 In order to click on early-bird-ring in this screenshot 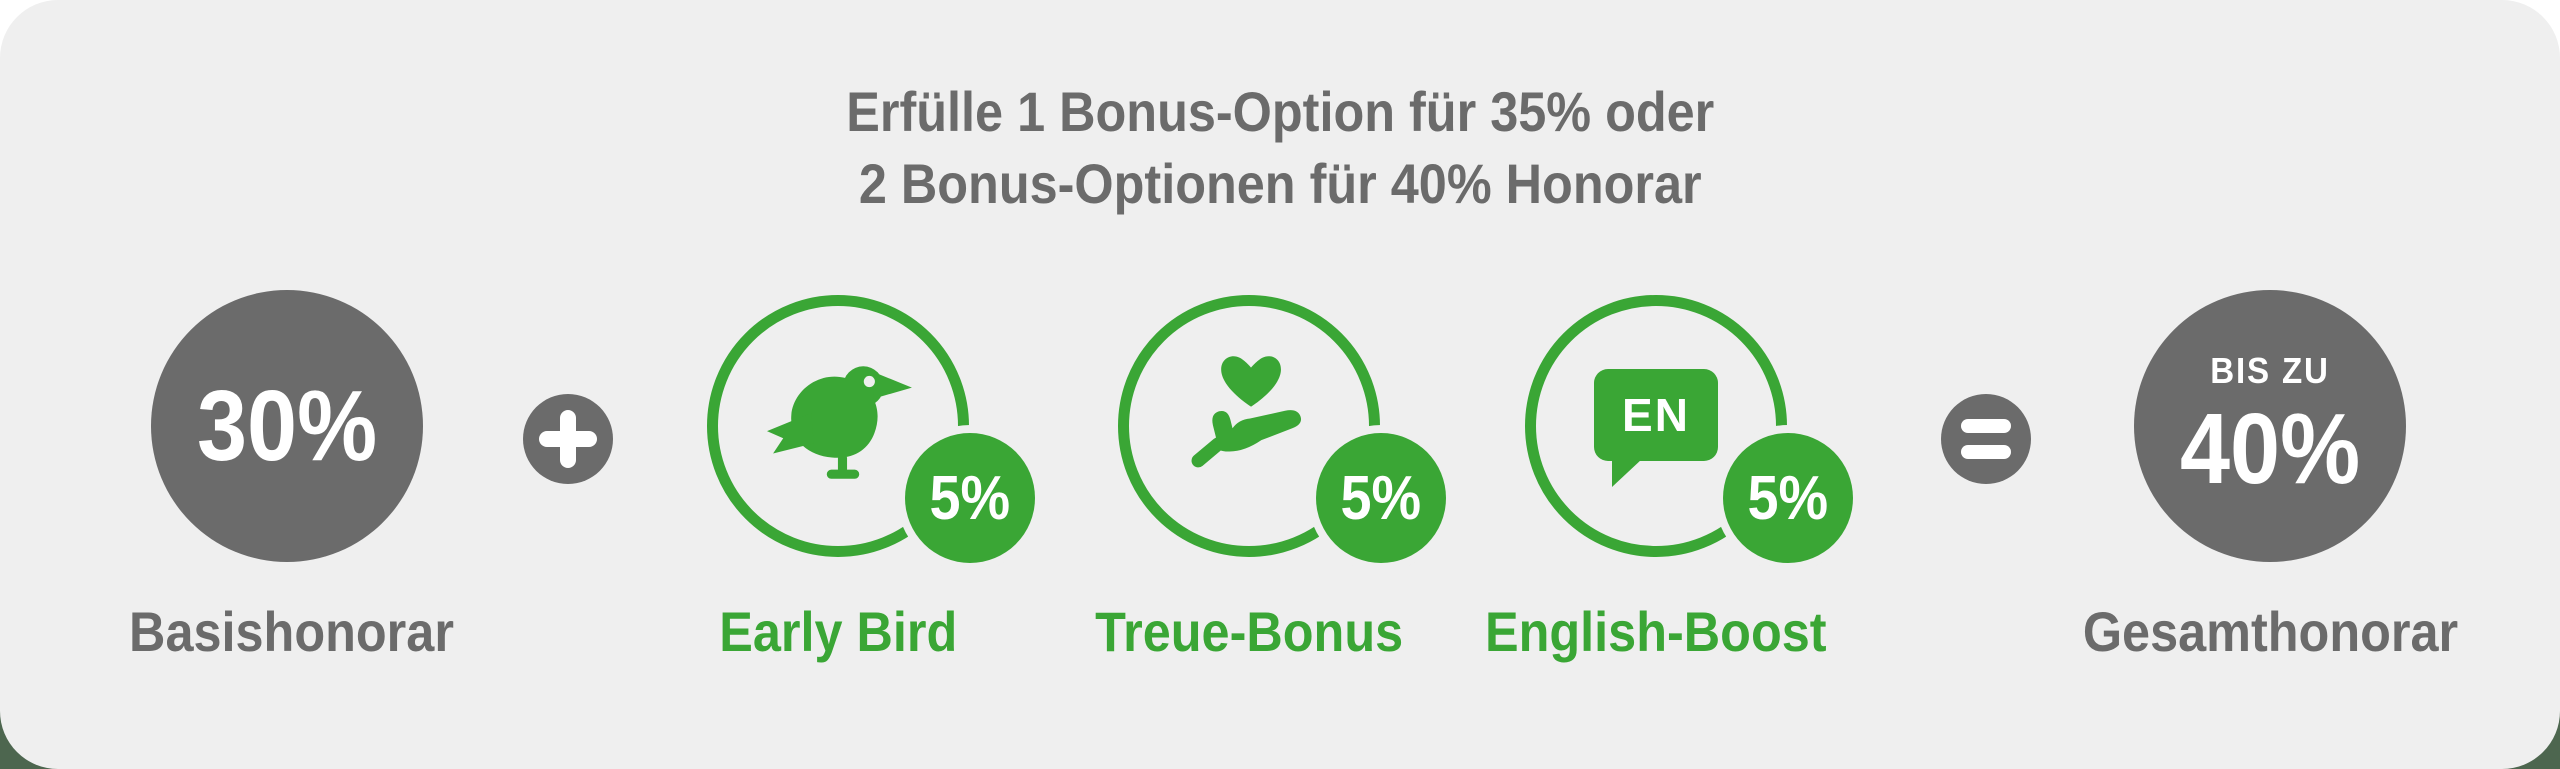, I will do `click(838, 426)`.